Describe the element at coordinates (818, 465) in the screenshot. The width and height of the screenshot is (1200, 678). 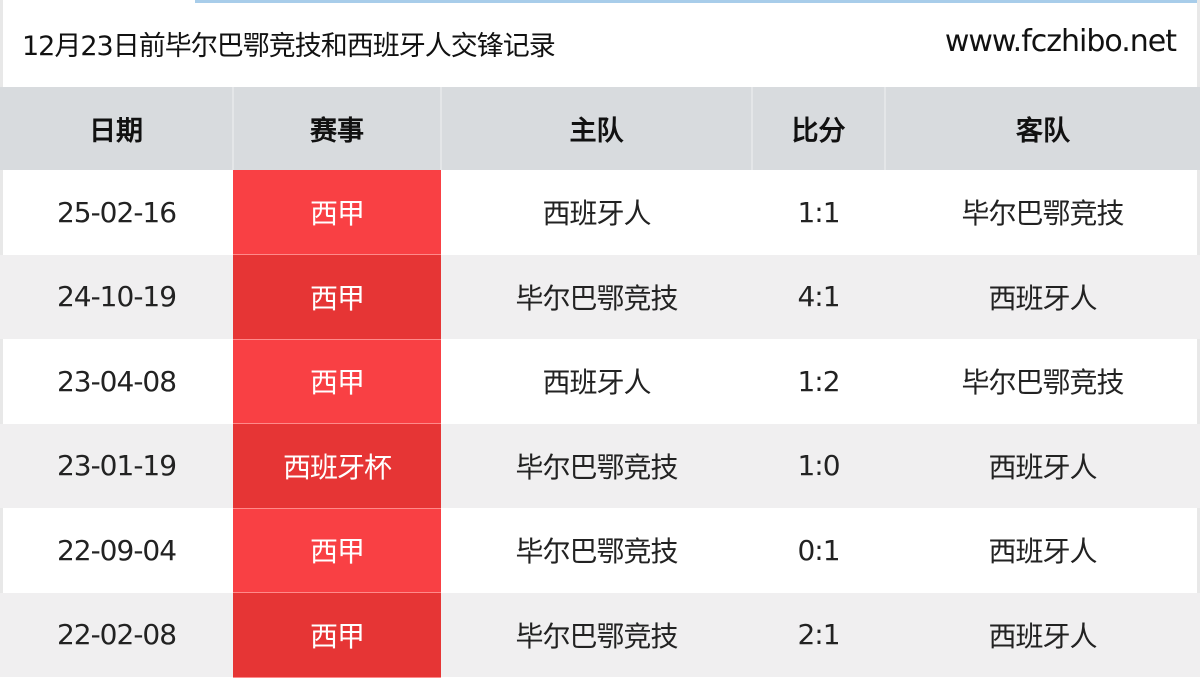
I see `score-cell: 1:0` at that location.